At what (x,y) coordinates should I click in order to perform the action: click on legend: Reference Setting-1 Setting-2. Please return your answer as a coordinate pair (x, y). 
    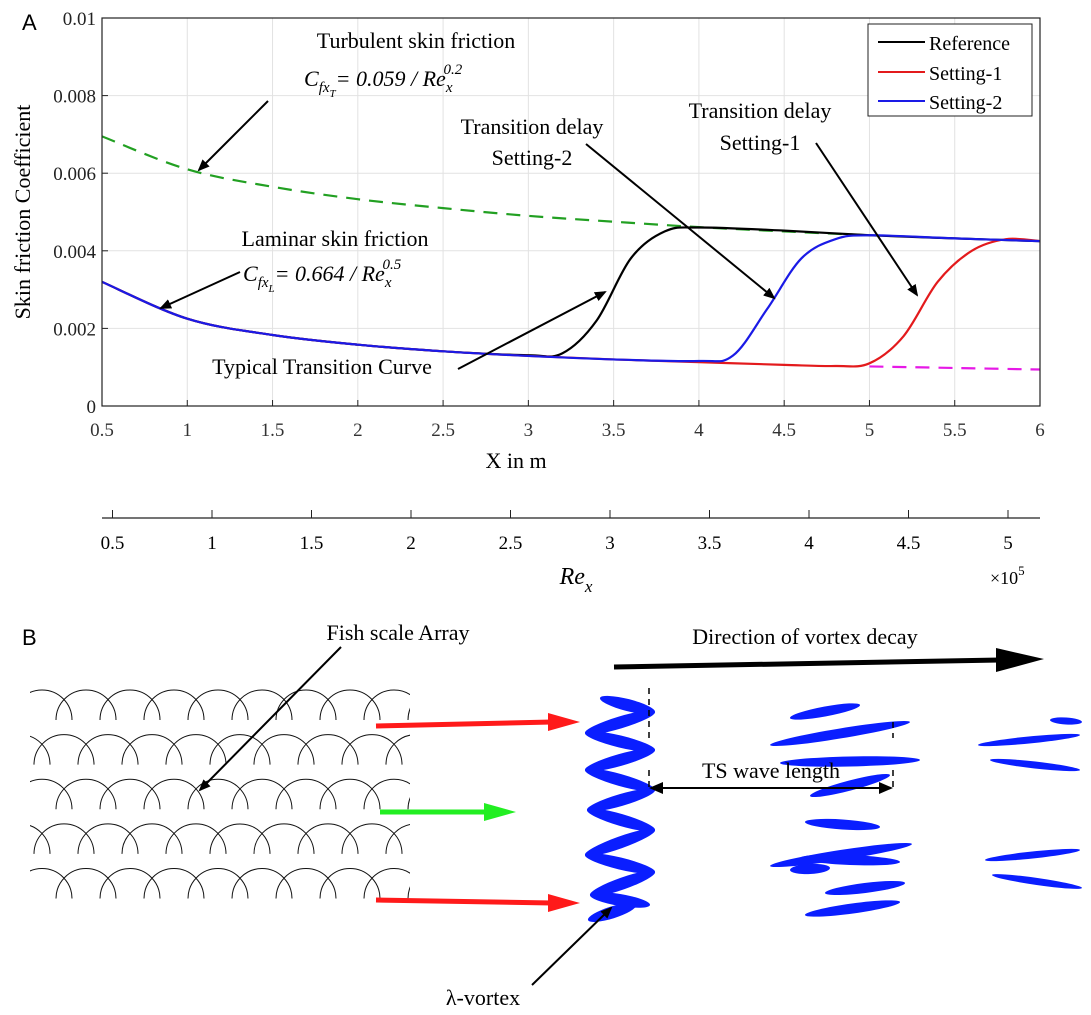
    Looking at the image, I should click on (950, 70).